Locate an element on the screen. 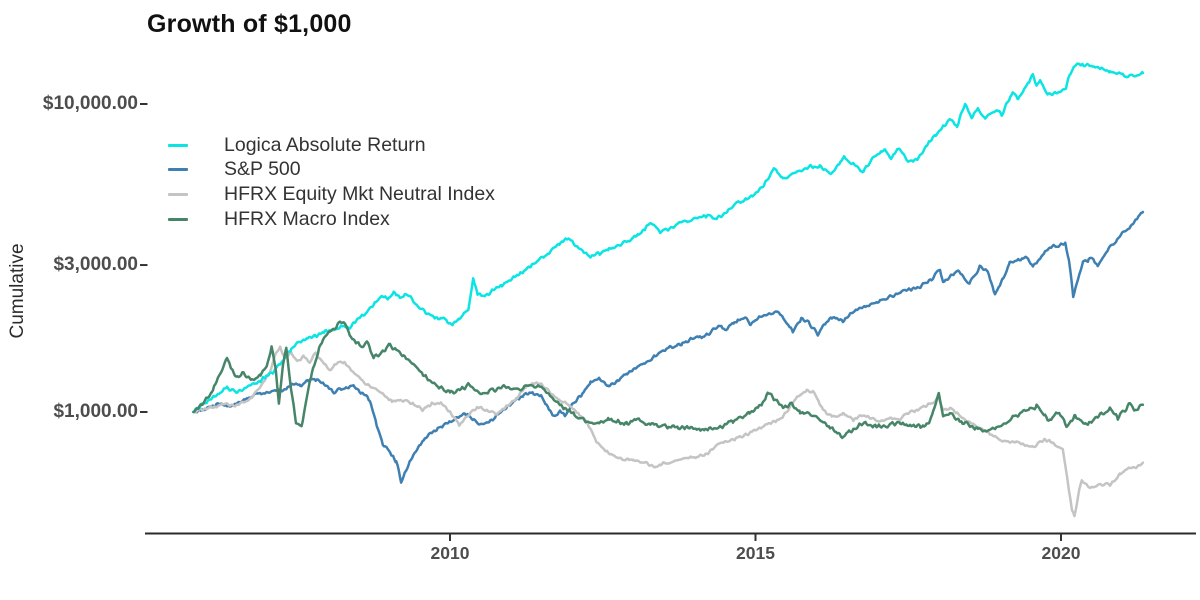 This screenshot has height=600, width=1200. legend-label: HFRX Equity Mkt Neutral Index is located at coordinates (359, 193).